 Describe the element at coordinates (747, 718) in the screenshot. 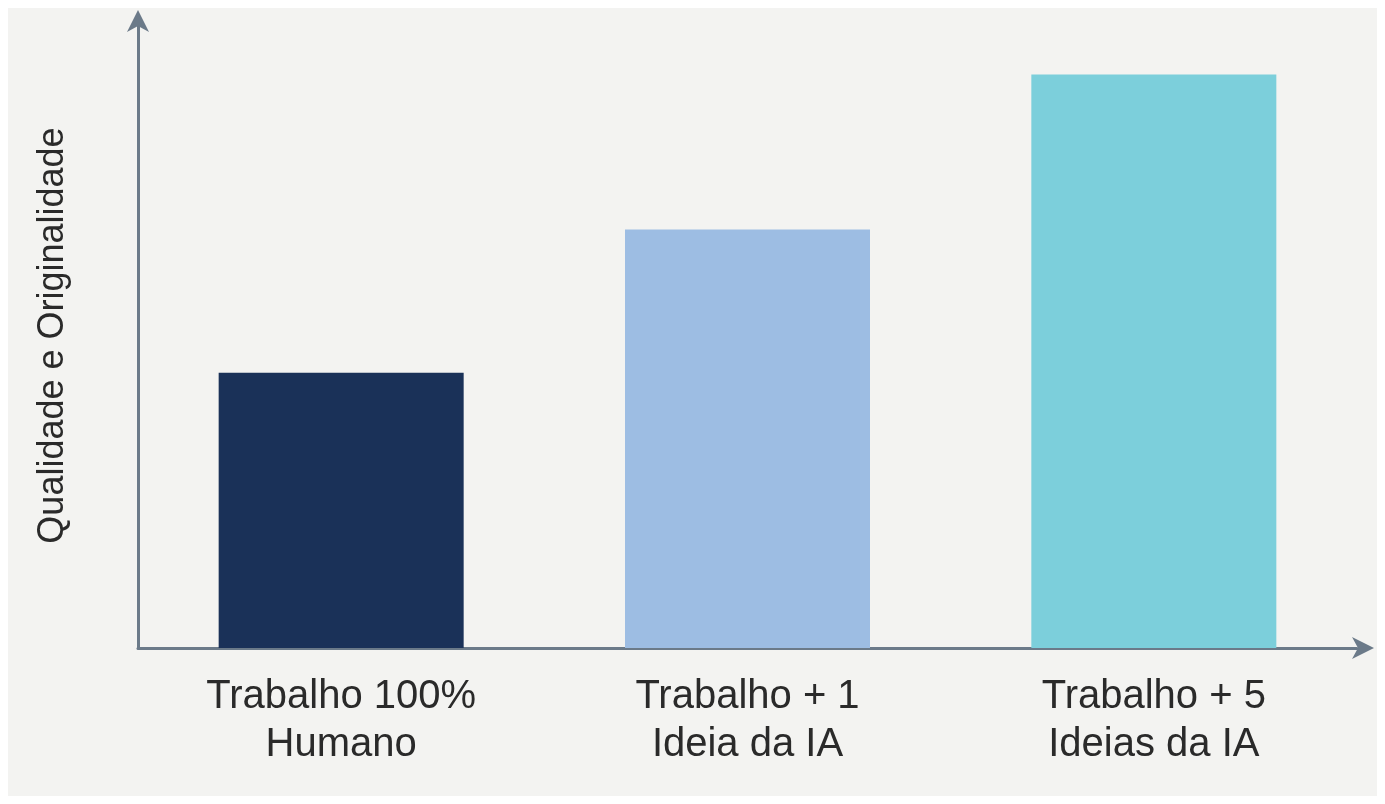

I see `x-tick-label: Trabalho + 1 Ideia da IA` at that location.